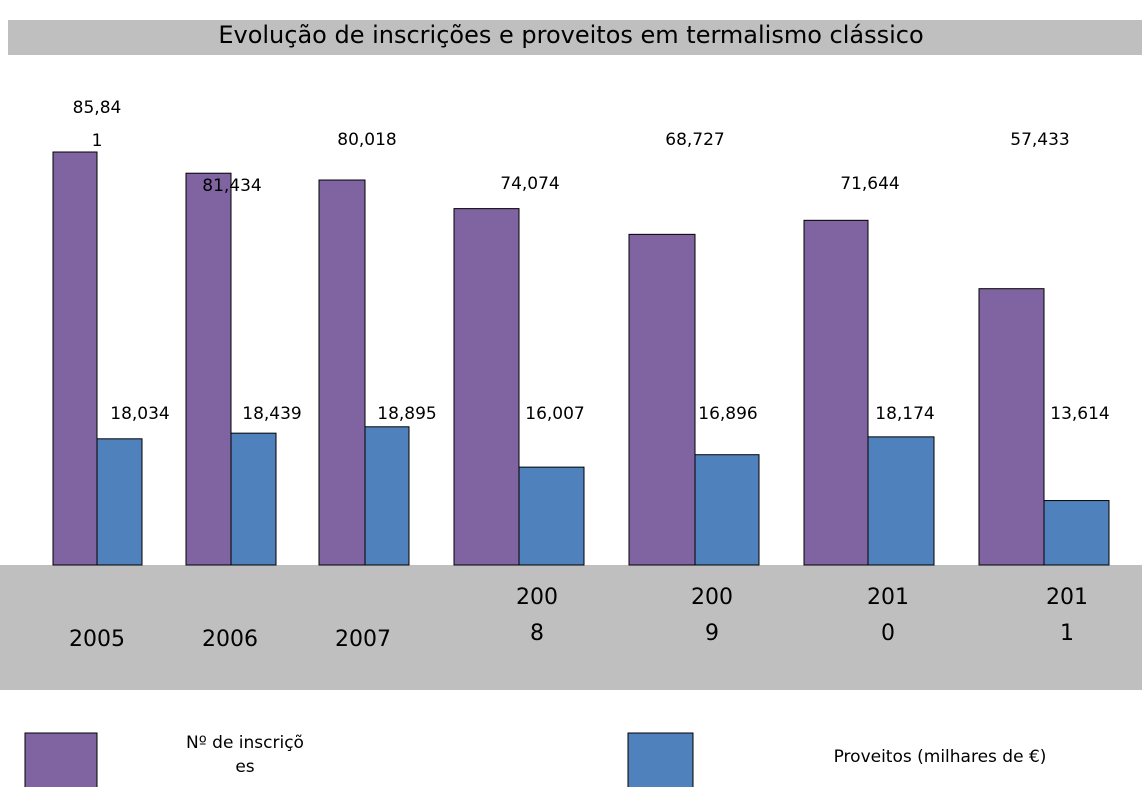 This screenshot has width=1142, height=787. What do you see at coordinates (407, 414) in the screenshot?
I see `data-label: 18,895` at bounding box center [407, 414].